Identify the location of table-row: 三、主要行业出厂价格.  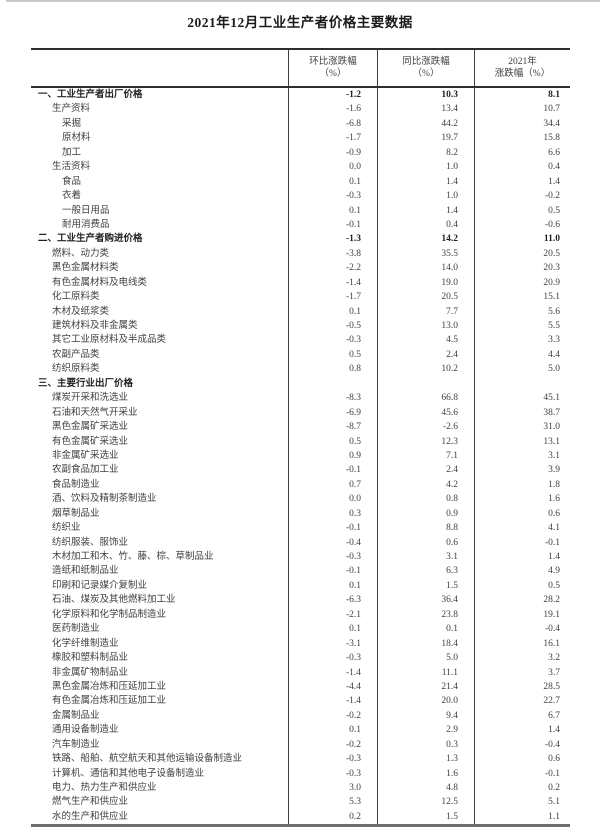
(300, 384).